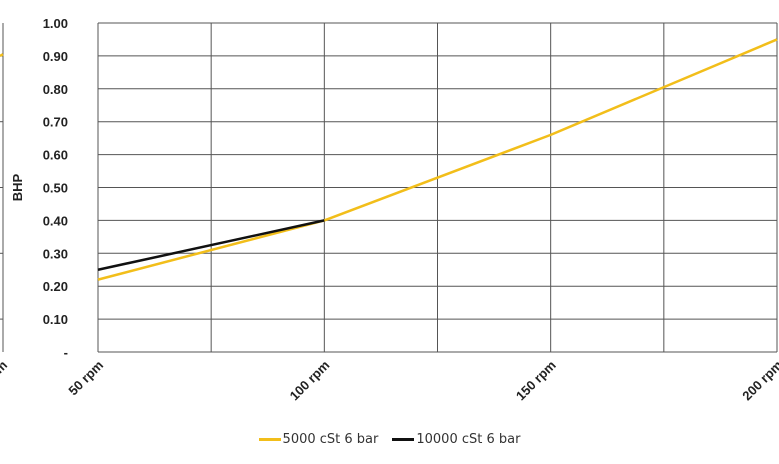  I want to click on y-tick-label: 0.30, so click(55, 253).